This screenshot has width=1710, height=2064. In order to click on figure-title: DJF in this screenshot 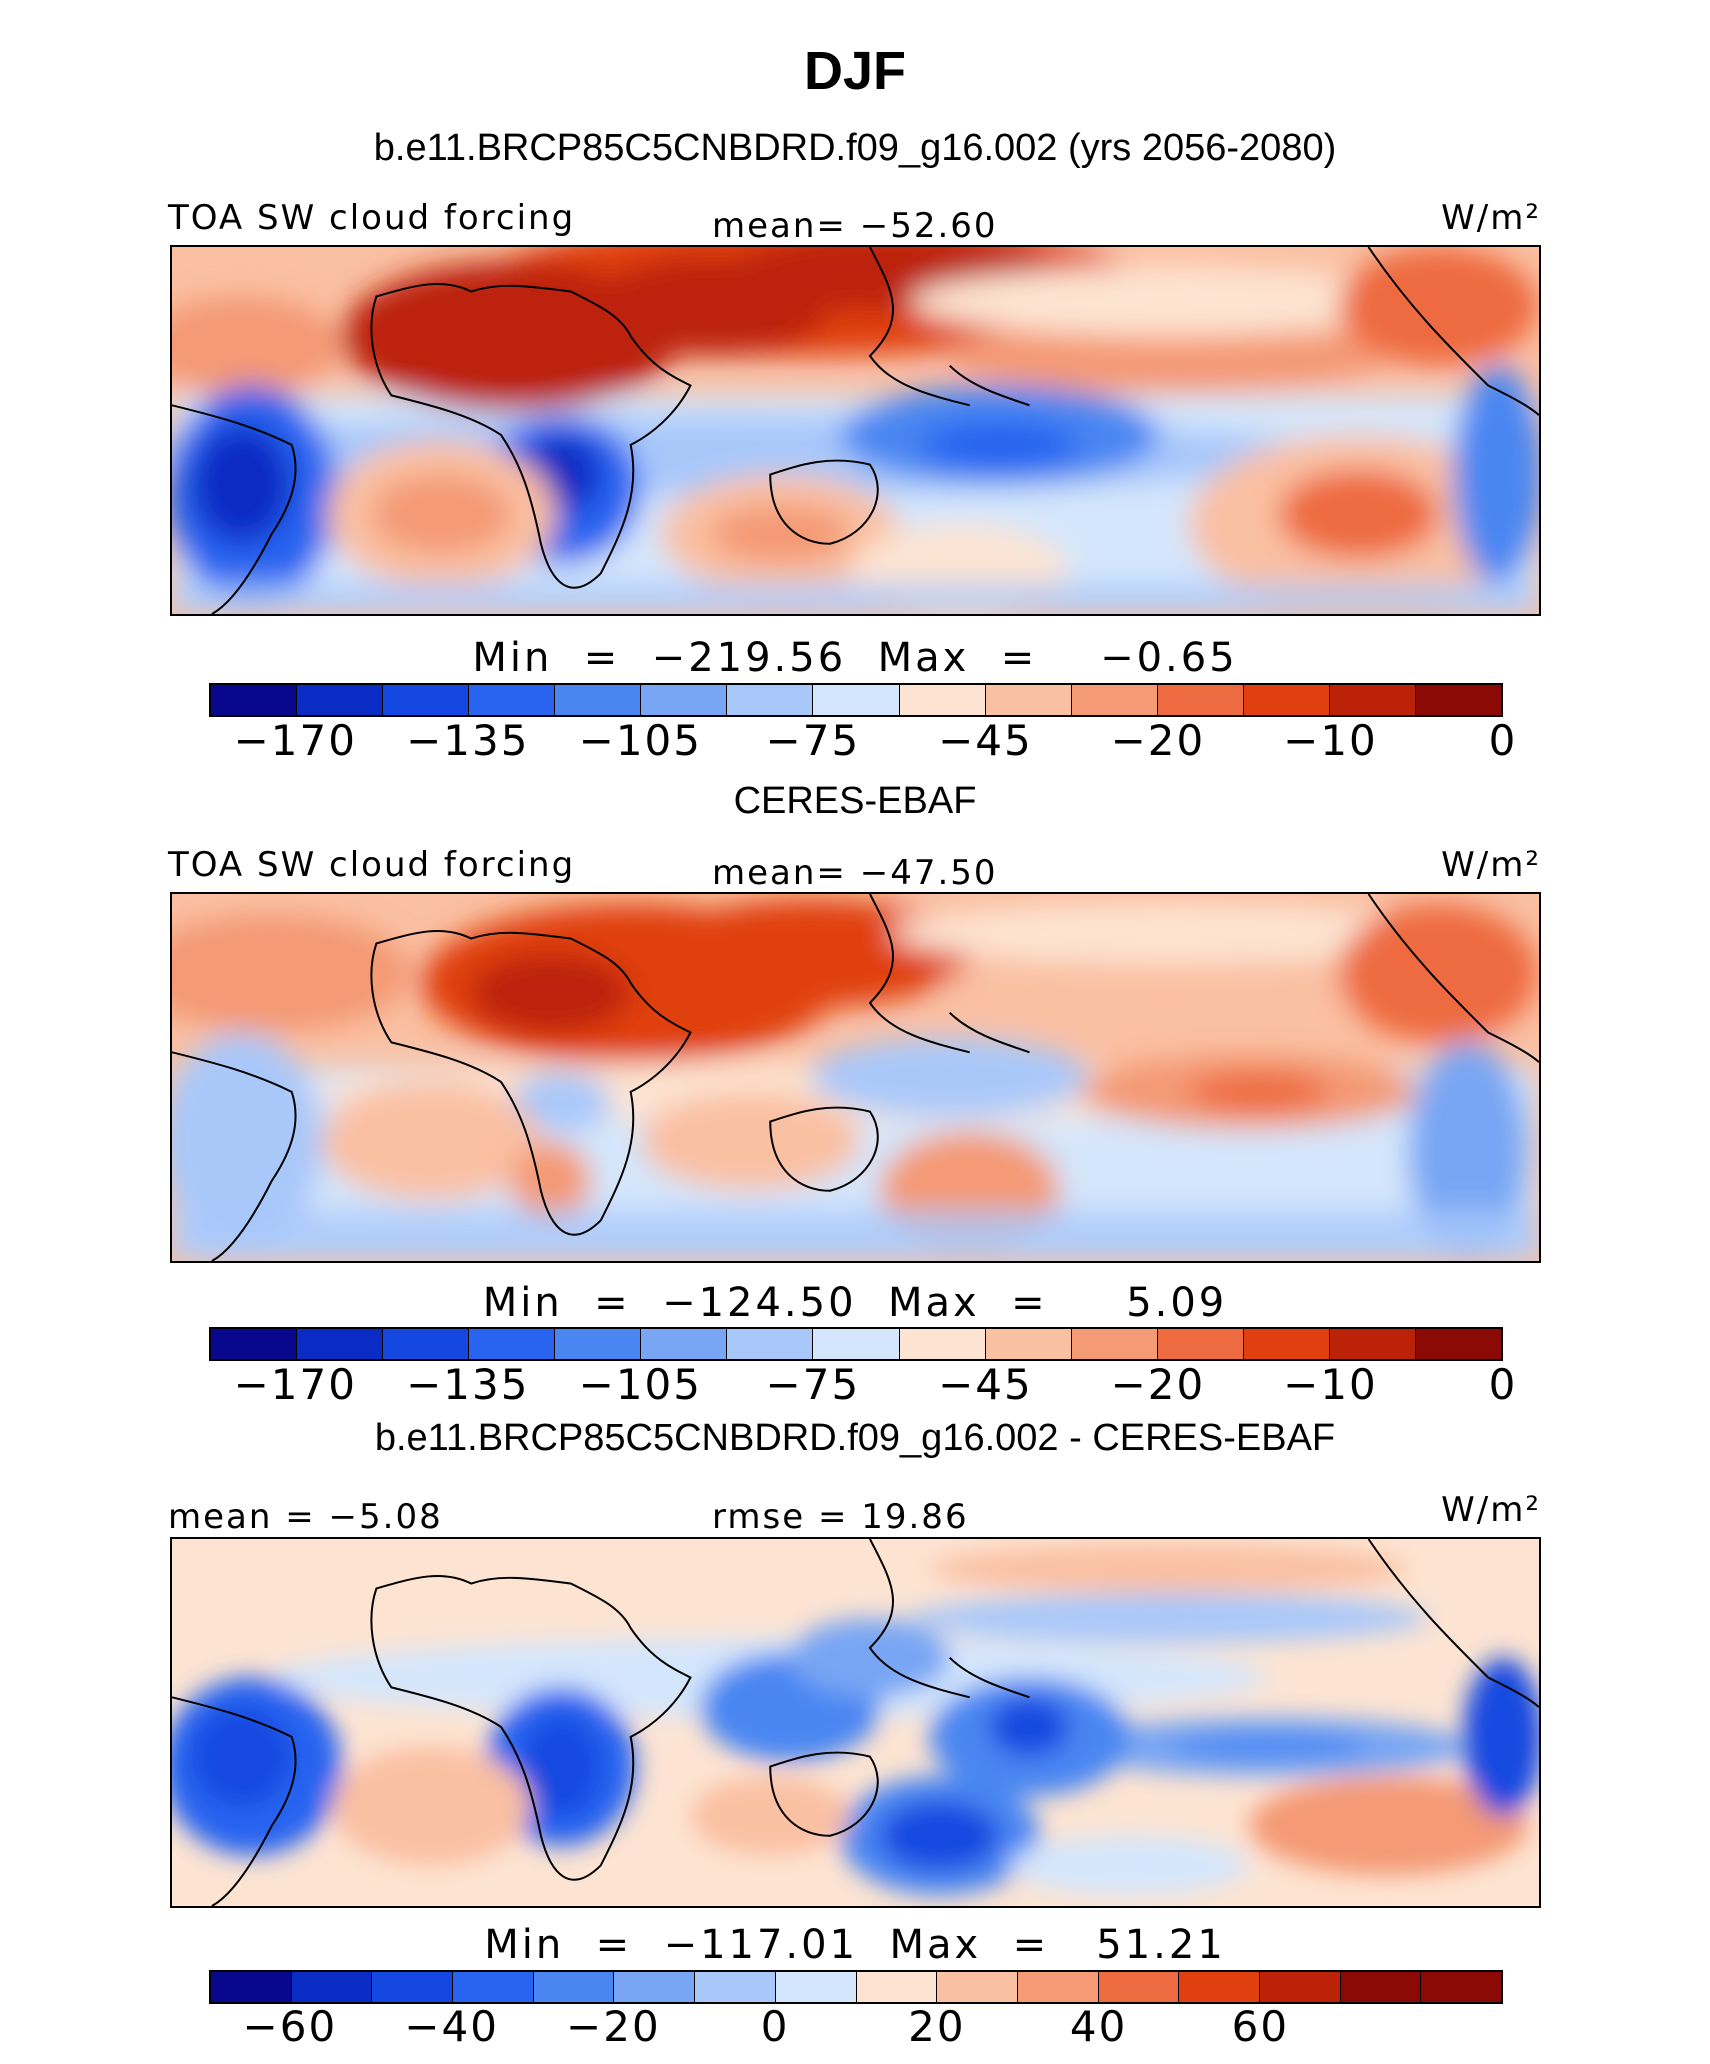, I will do `click(854, 71)`.